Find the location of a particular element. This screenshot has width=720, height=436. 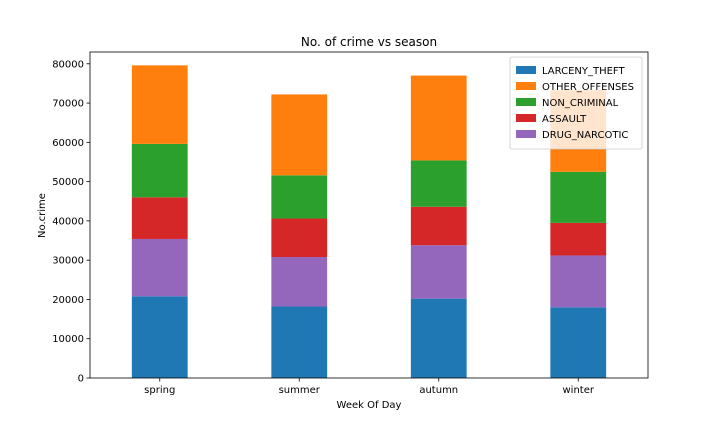

legend-box is located at coordinates (576, 103).